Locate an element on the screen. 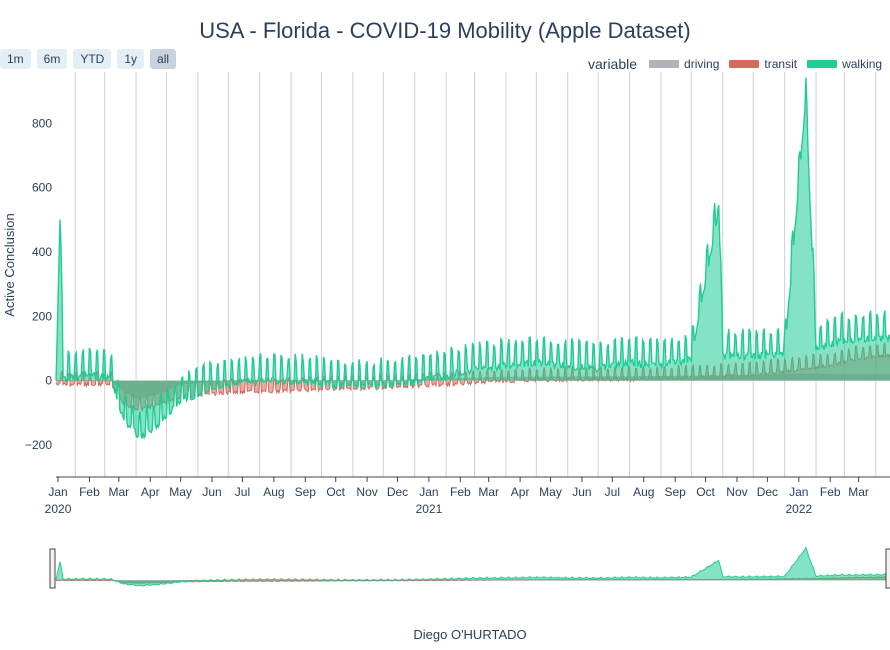  range-button-1y: 1y is located at coordinates (131, 59).